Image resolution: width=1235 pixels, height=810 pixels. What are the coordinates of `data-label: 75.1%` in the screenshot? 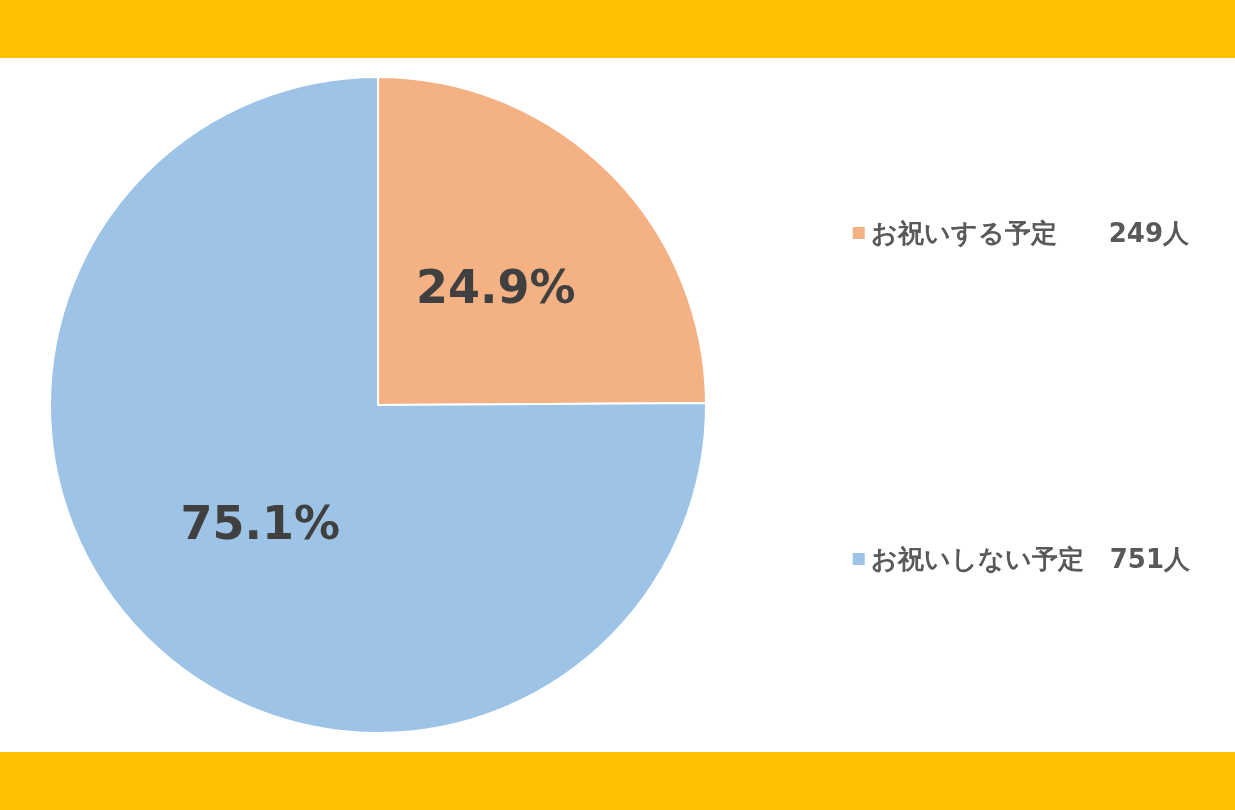 It's located at (260, 523).